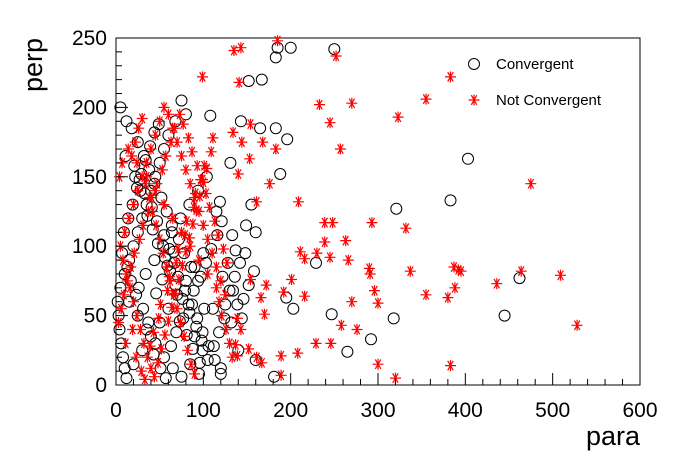 This screenshot has height=472, width=696. What do you see at coordinates (383, 410) in the screenshot?
I see `x-axis-tick-labels: 0 100 200 300 400 500 600` at bounding box center [383, 410].